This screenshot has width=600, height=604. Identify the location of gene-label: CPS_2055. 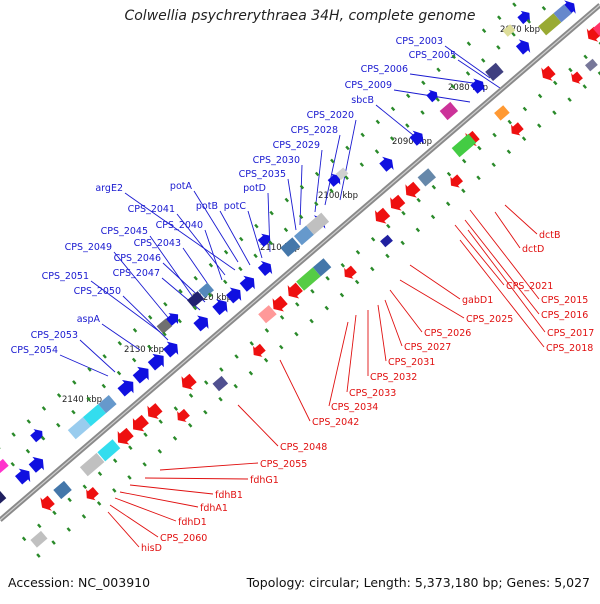
(283, 464).